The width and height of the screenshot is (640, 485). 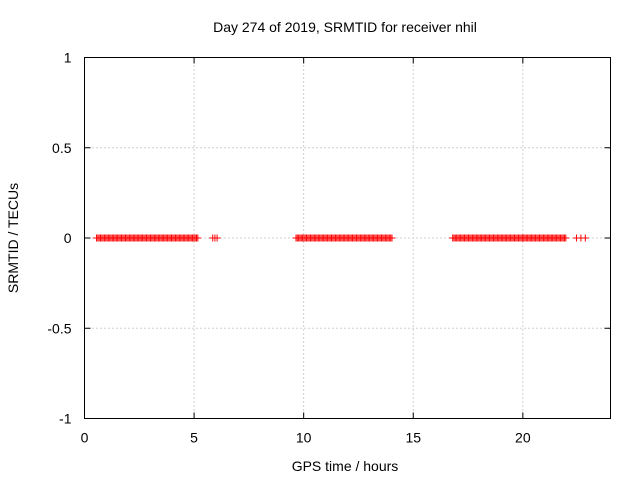 What do you see at coordinates (68, 238) in the screenshot?
I see `y-tick-label: 0` at bounding box center [68, 238].